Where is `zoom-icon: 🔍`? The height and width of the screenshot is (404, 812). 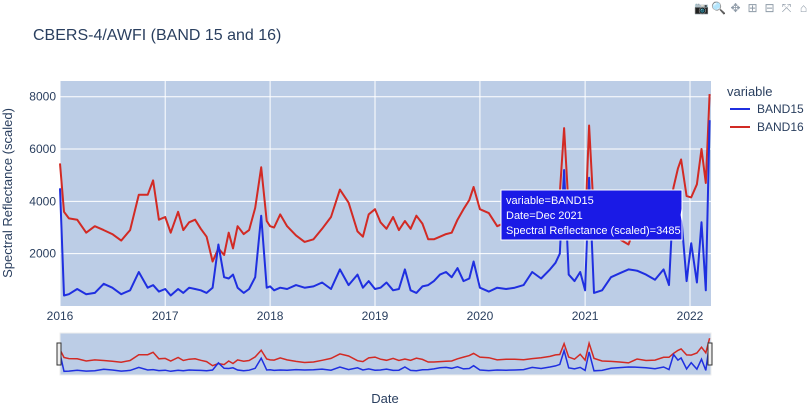
zoom-icon: 🔍 is located at coordinates (718, 8).